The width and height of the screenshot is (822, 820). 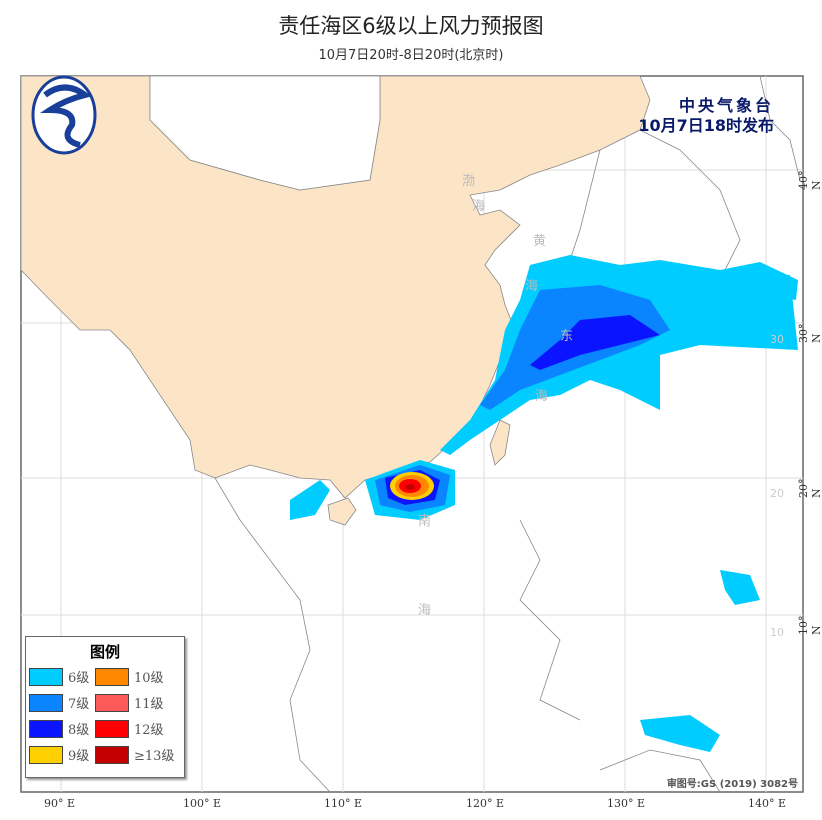 I want to click on legend-item: 11级, so click(x=129, y=702).